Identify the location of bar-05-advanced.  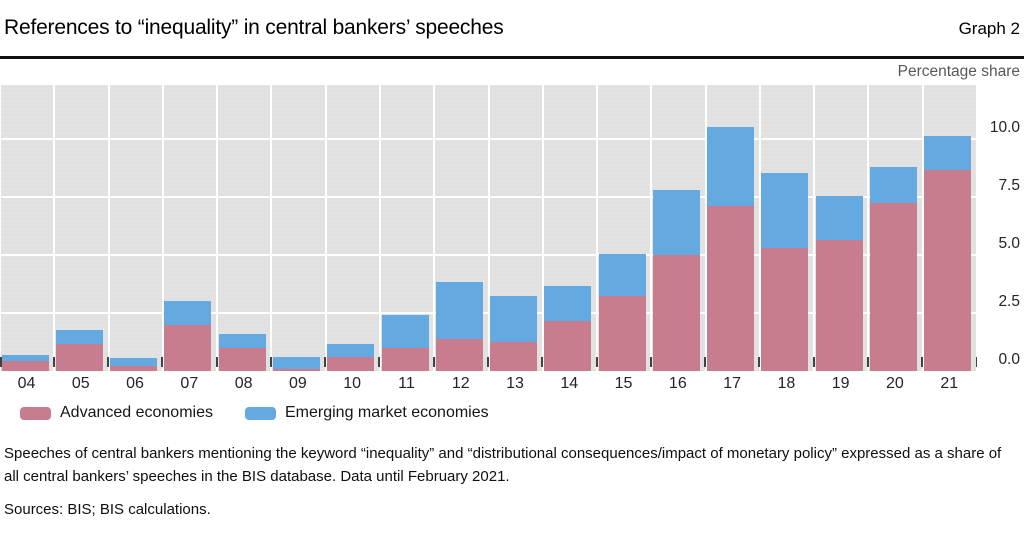
(79, 357).